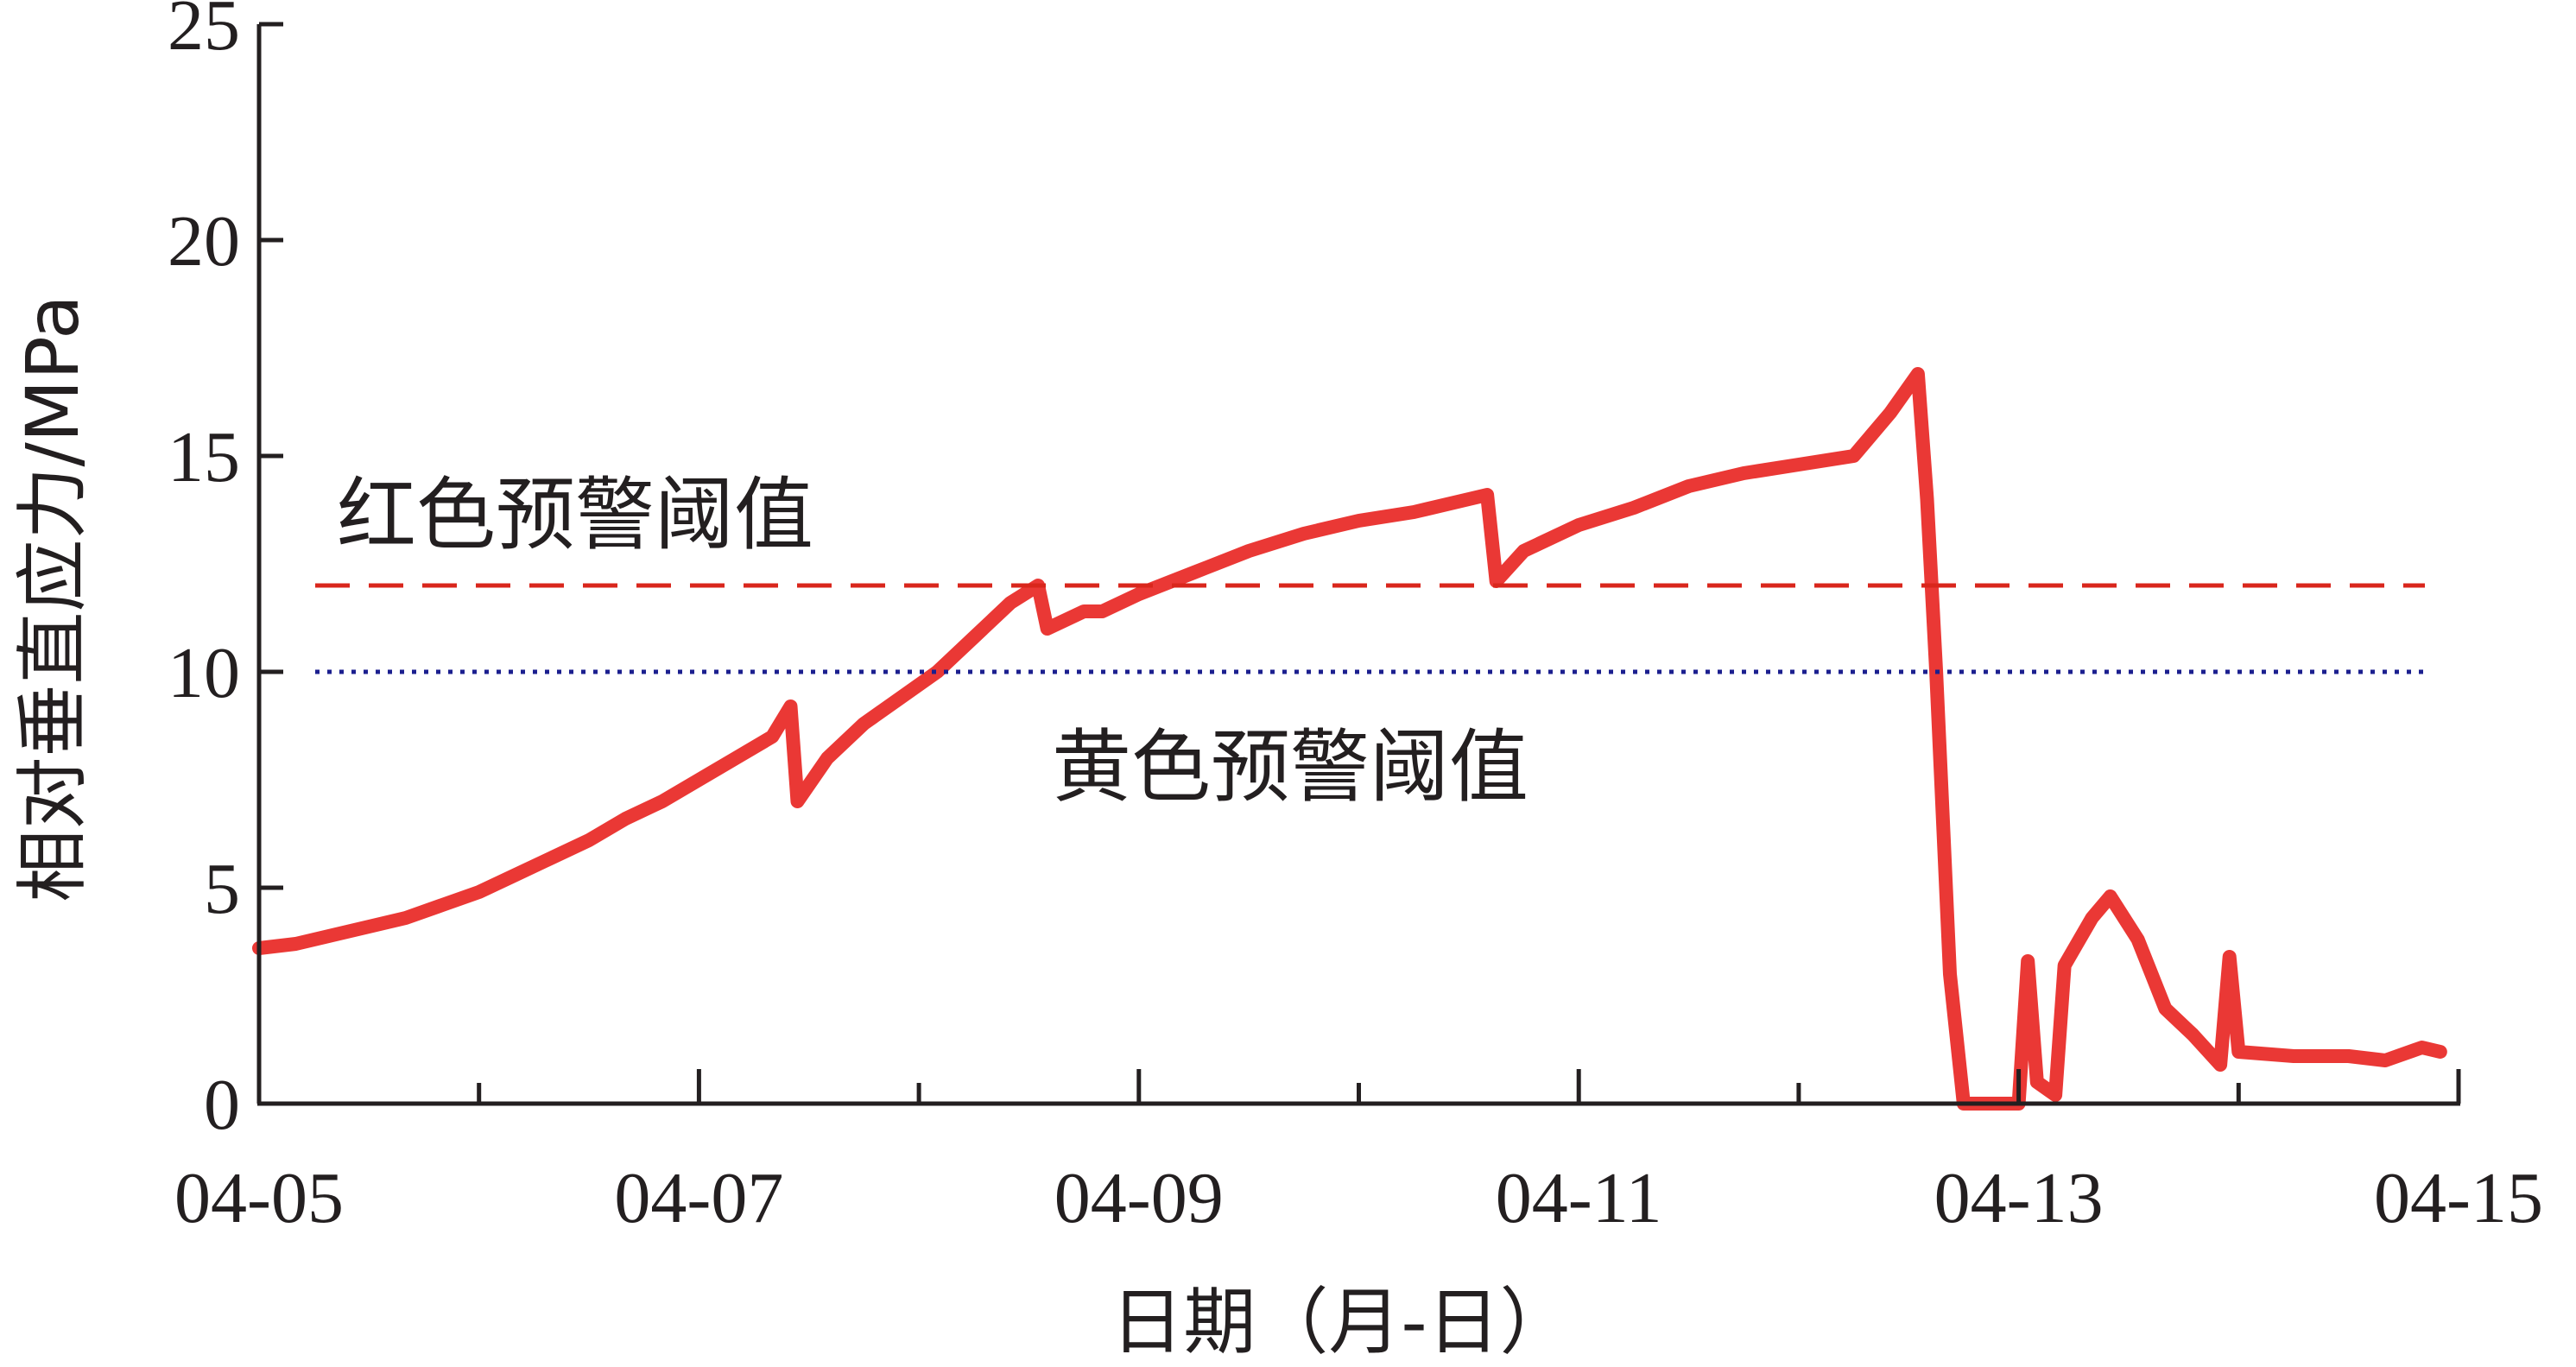 The image size is (2576, 1367). Describe the element at coordinates (575, 515) in the screenshot. I see `red-threshold-label: 红色预警阈值` at that location.